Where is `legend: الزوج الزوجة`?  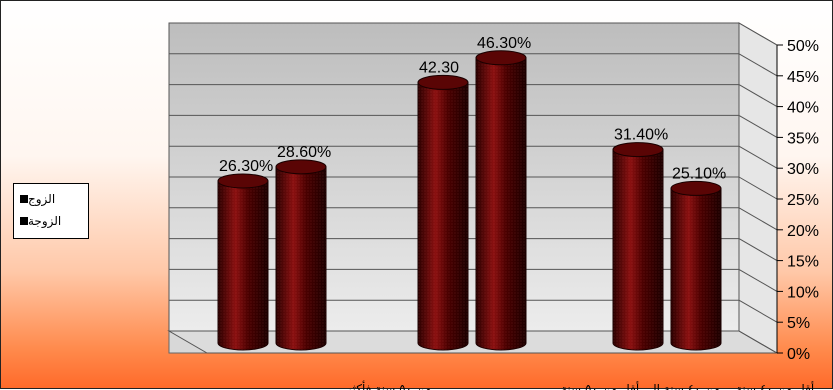
legend: الزوج الزوجة is located at coordinates (51, 211).